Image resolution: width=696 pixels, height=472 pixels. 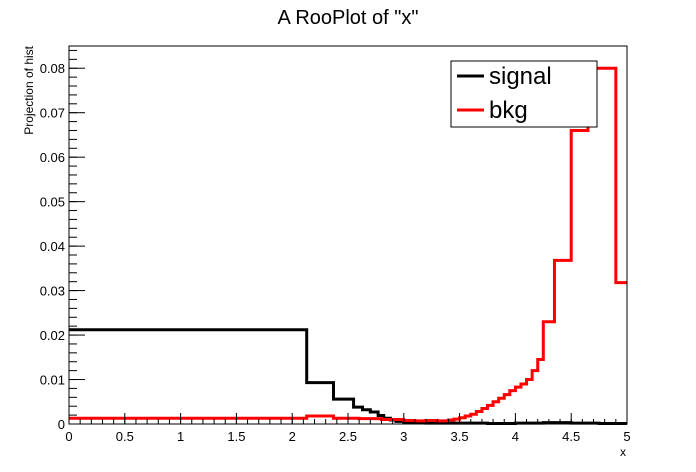 What do you see at coordinates (571, 436) in the screenshot?
I see `x-tick-label: 4.5` at bounding box center [571, 436].